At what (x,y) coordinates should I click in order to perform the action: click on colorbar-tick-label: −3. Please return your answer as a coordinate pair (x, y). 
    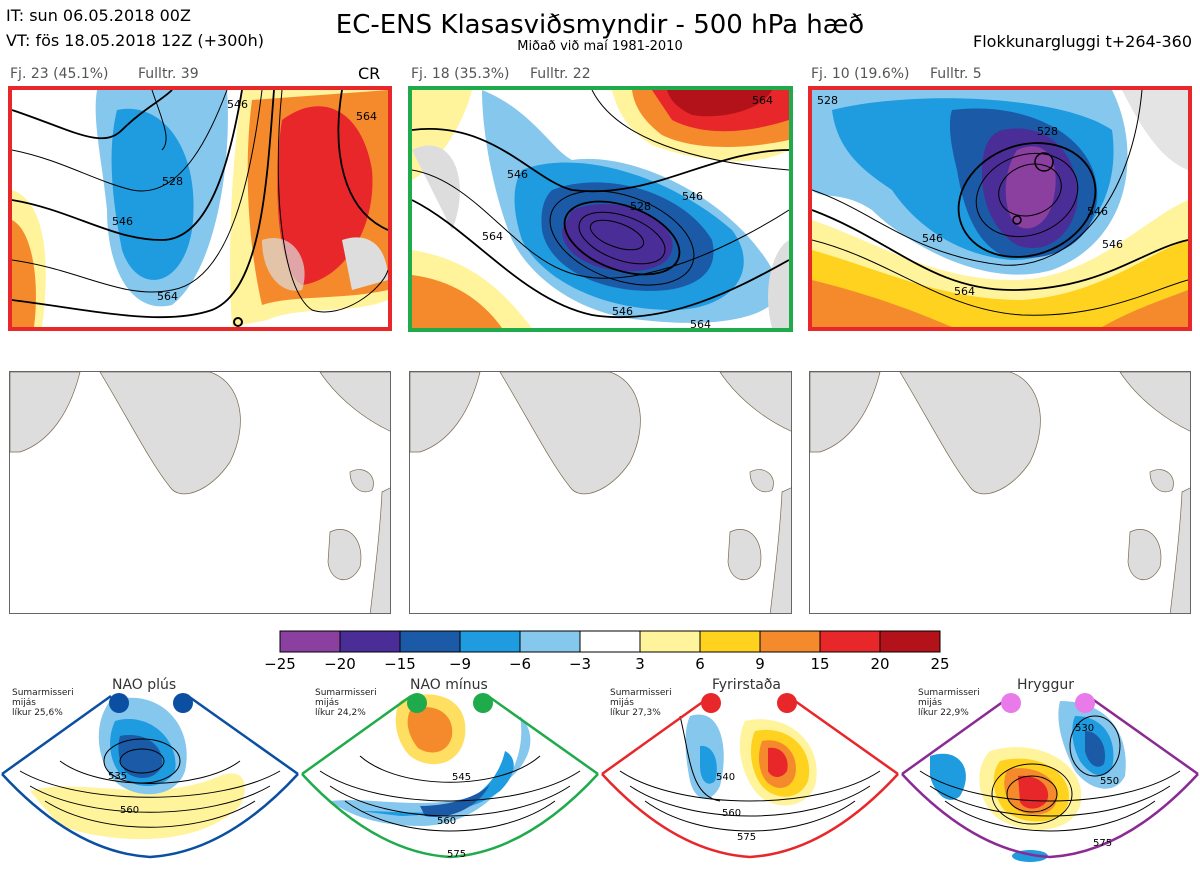
    Looking at the image, I should click on (580, 664).